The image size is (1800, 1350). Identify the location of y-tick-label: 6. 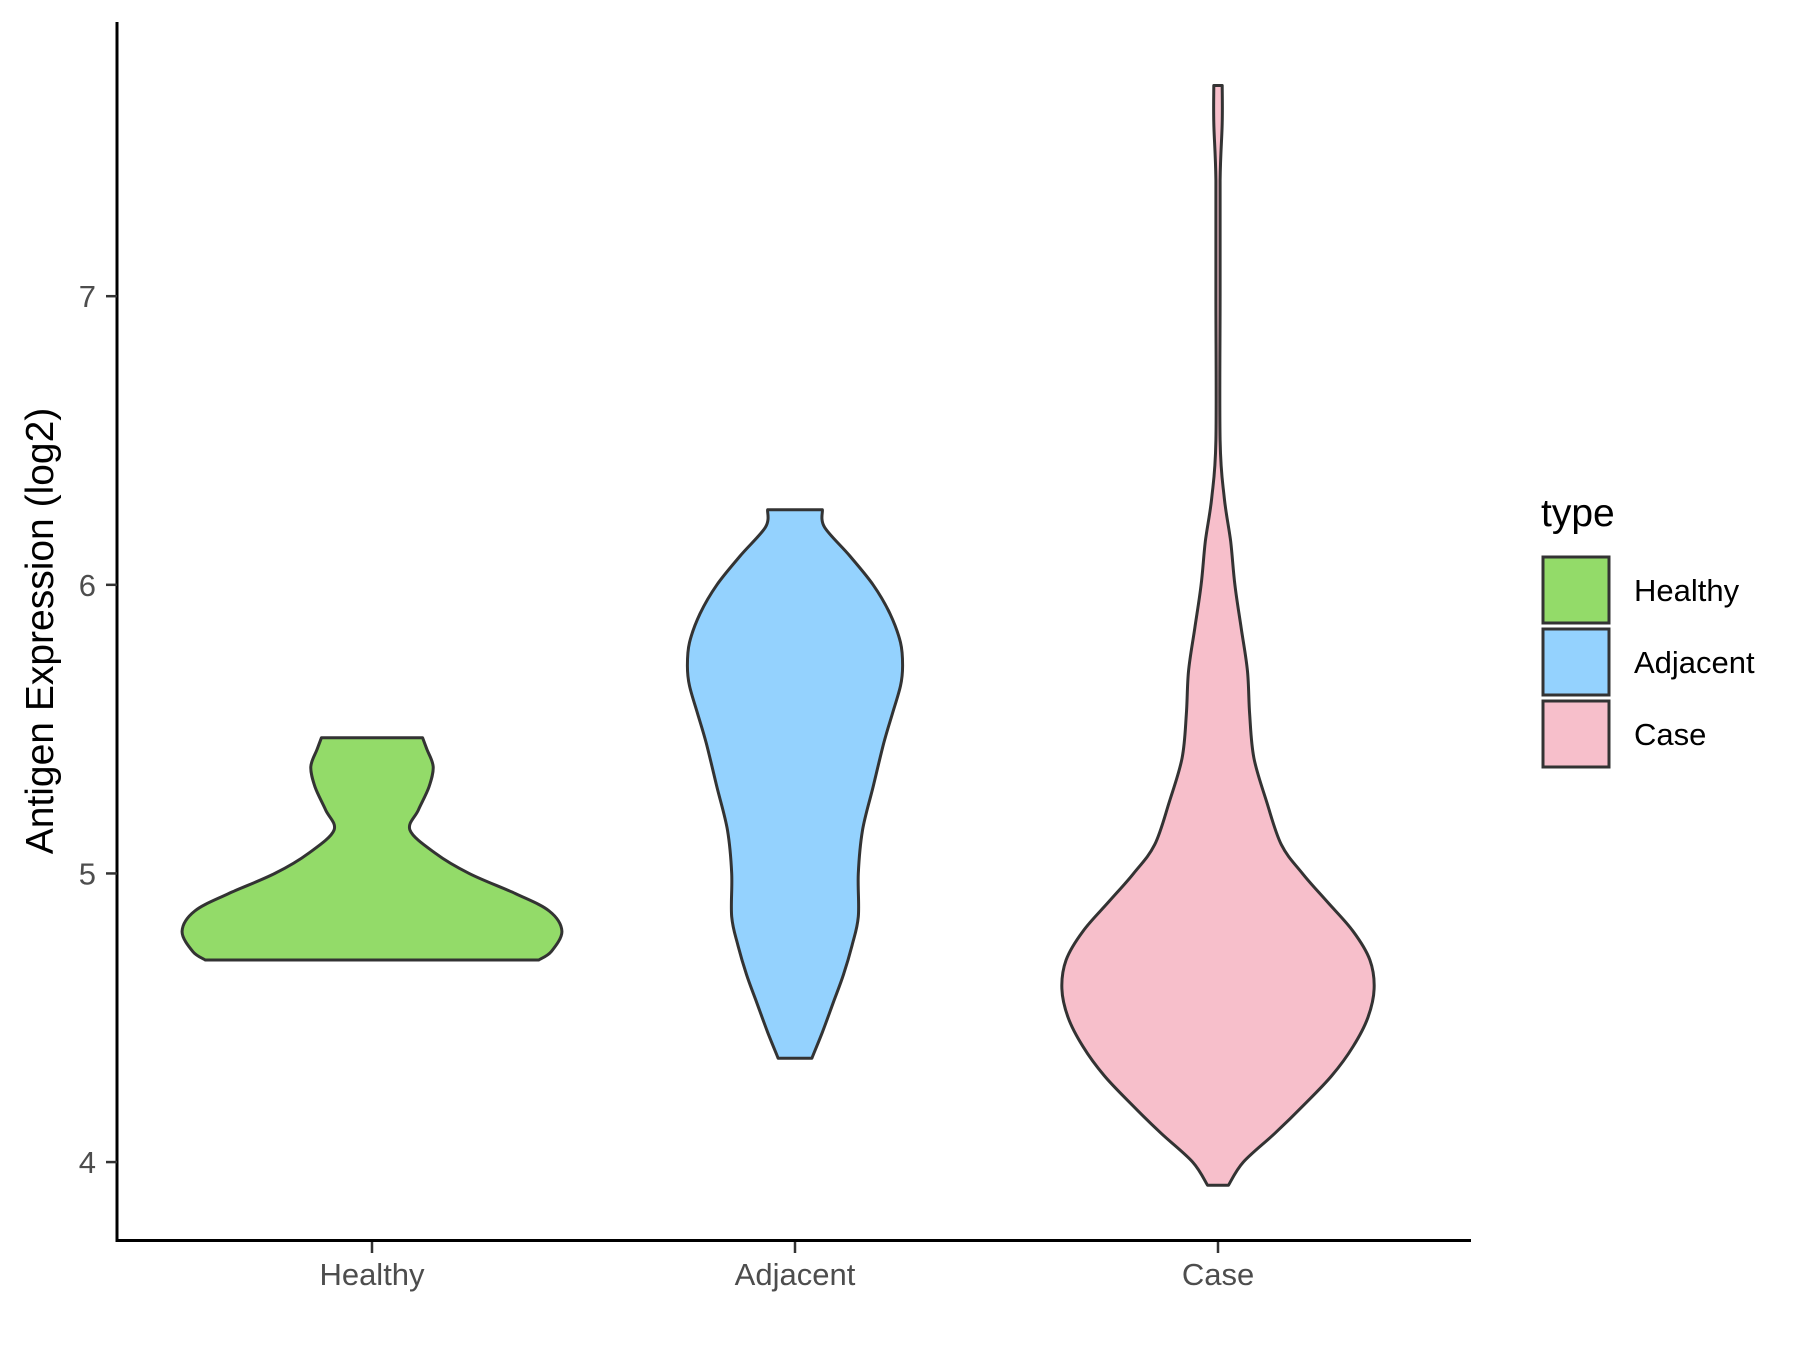
(87, 585).